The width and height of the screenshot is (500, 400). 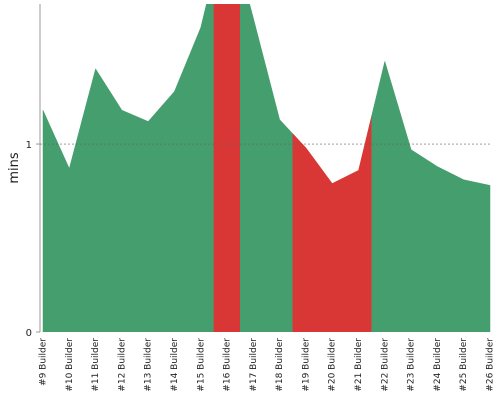 I want to click on y-tick-label: 0, so click(x=29, y=333).